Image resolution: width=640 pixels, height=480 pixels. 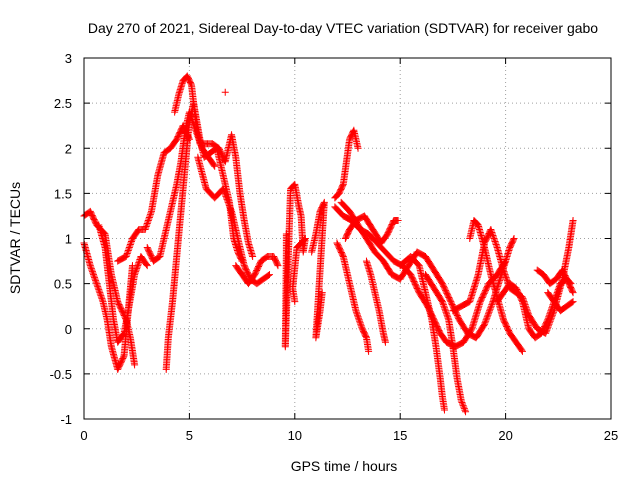 What do you see at coordinates (66, 419) in the screenshot?
I see `y-tick-label: -1` at bounding box center [66, 419].